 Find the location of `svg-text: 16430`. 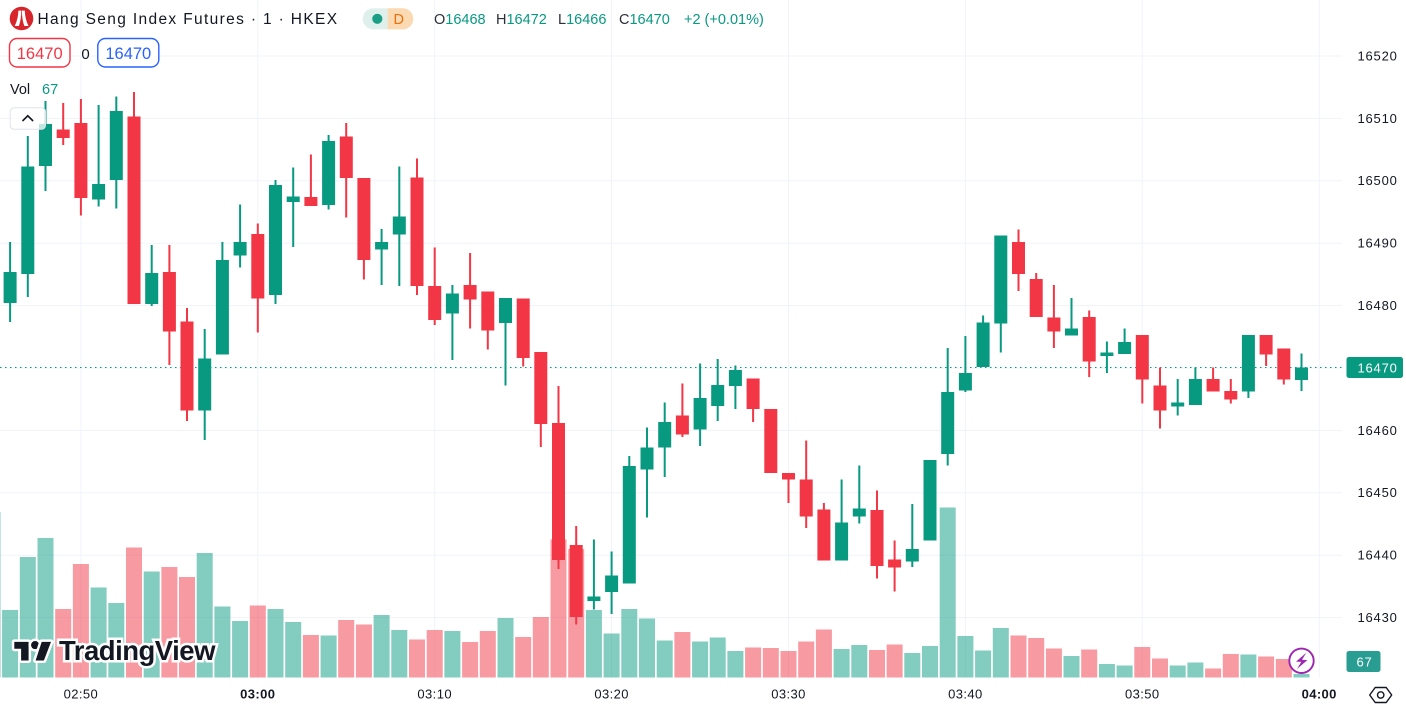

svg-text: 16430 is located at coordinates (1378, 617).